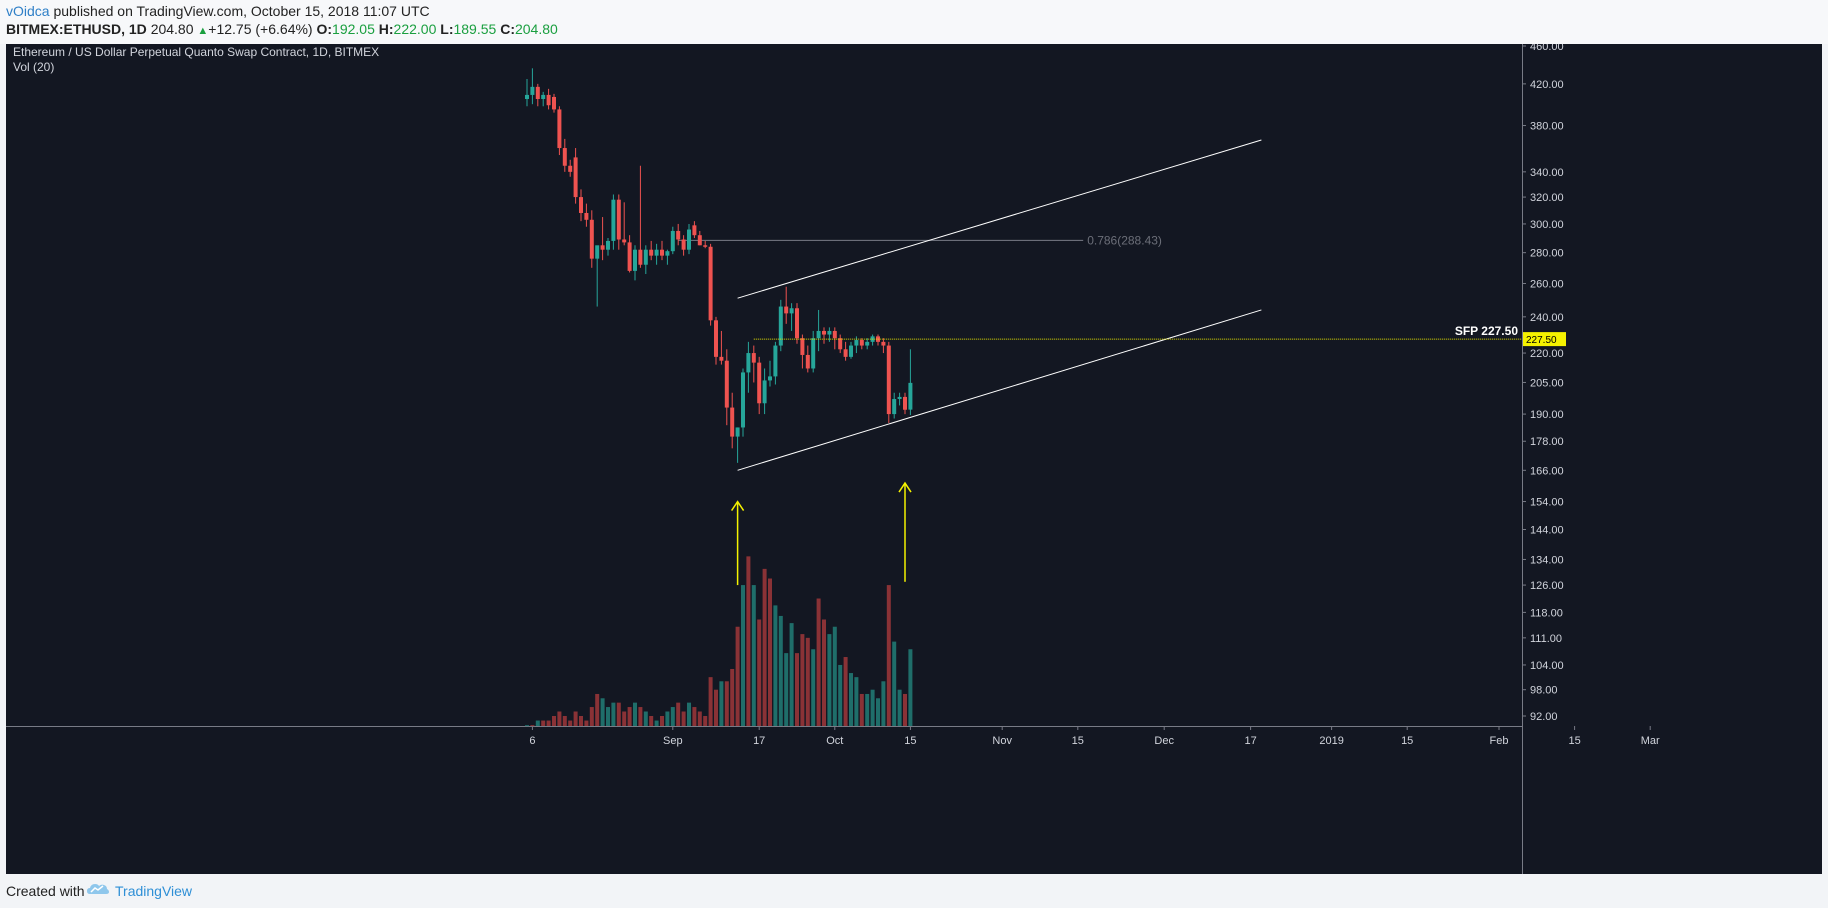 The image size is (1828, 908). Describe the element at coordinates (914, 891) in the screenshot. I see `footer: Created with TradingView` at that location.